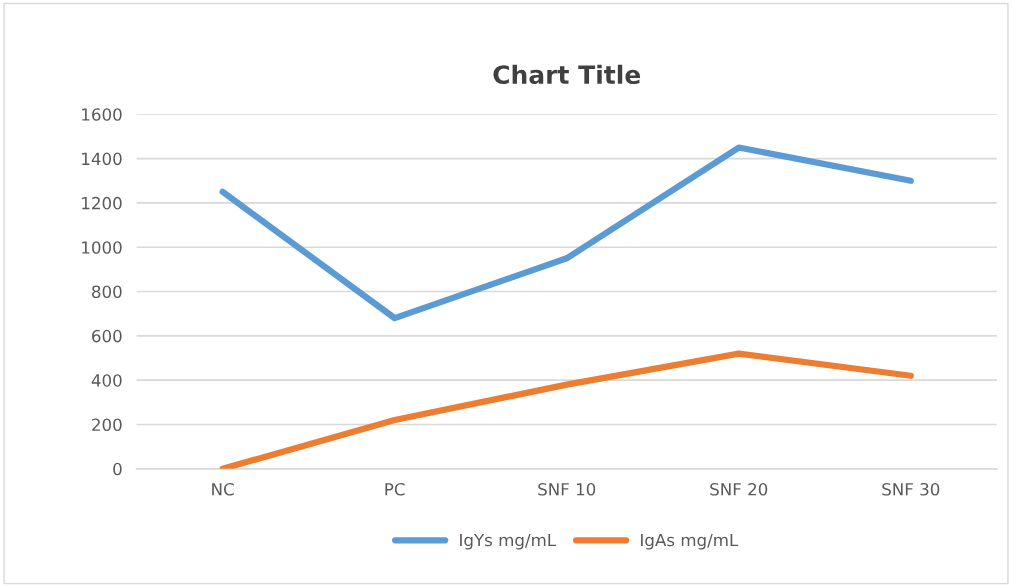  I want to click on y-tick-label: 1400, so click(102, 159).